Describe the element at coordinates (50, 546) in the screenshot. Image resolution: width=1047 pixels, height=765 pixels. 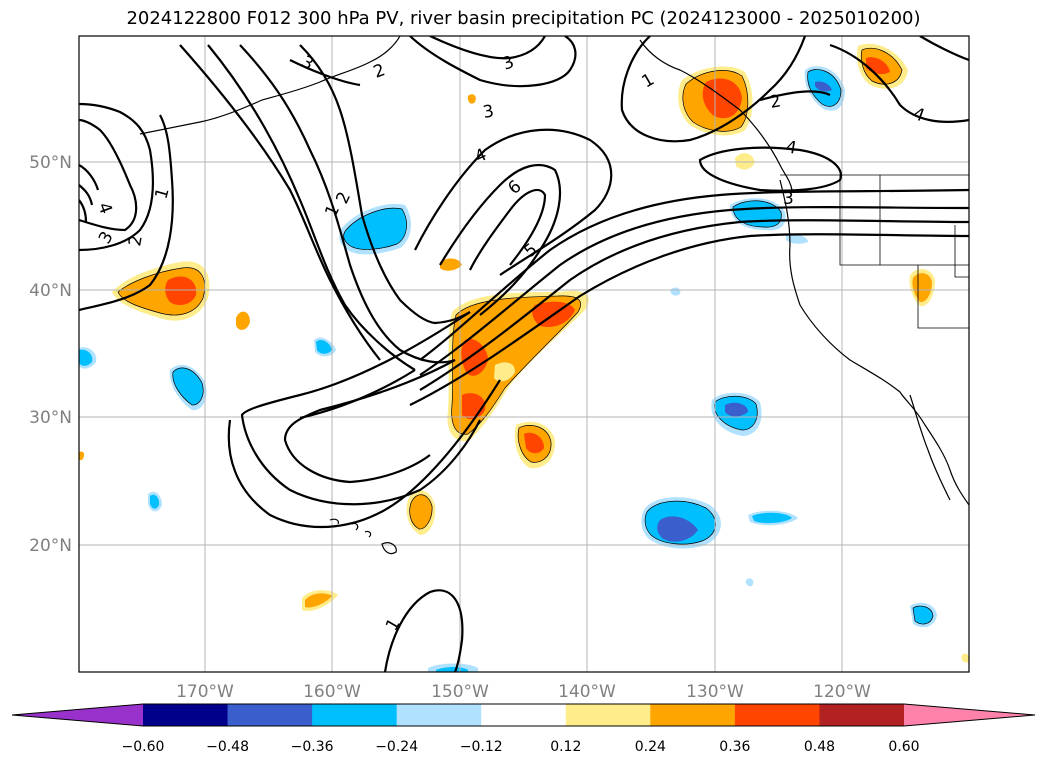
I see `lat-label: 20°N` at that location.